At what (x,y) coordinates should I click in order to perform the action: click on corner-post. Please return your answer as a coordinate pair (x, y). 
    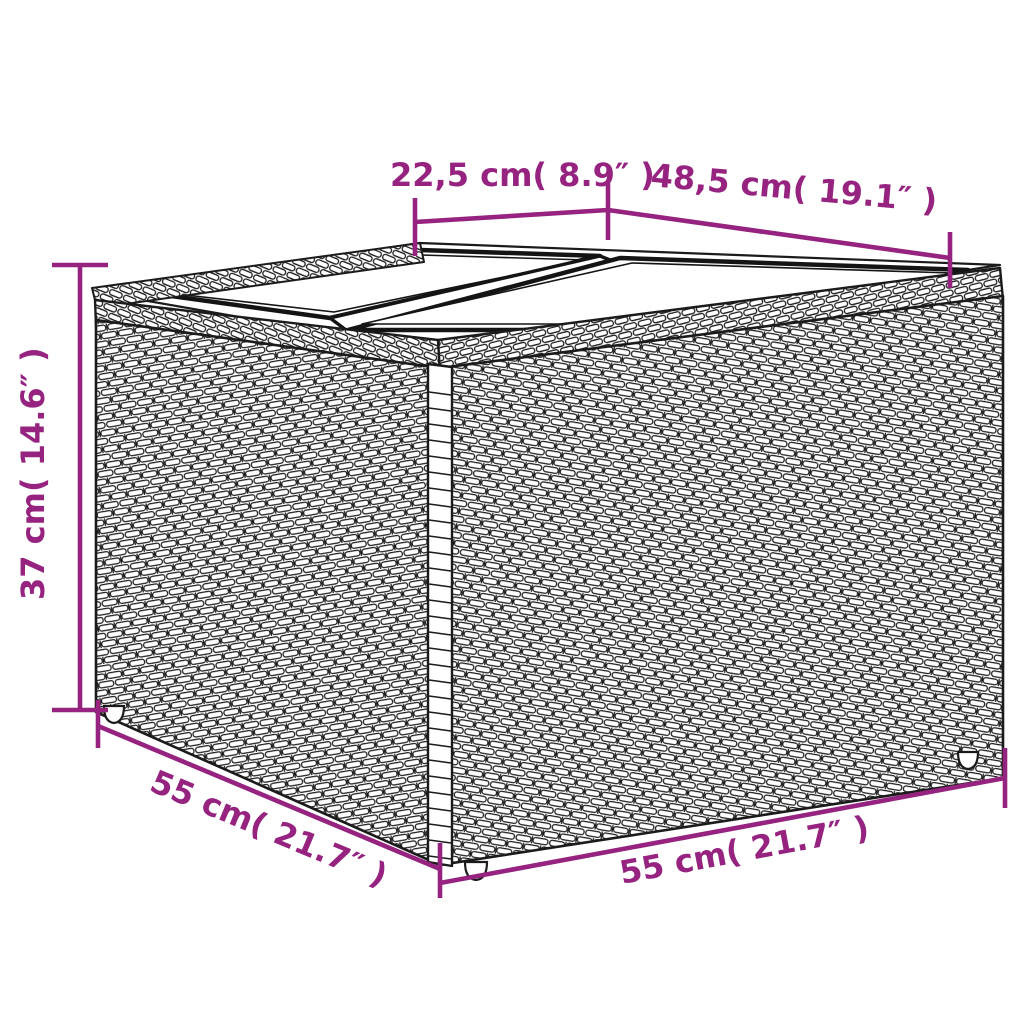
    Looking at the image, I should click on (440, 615).